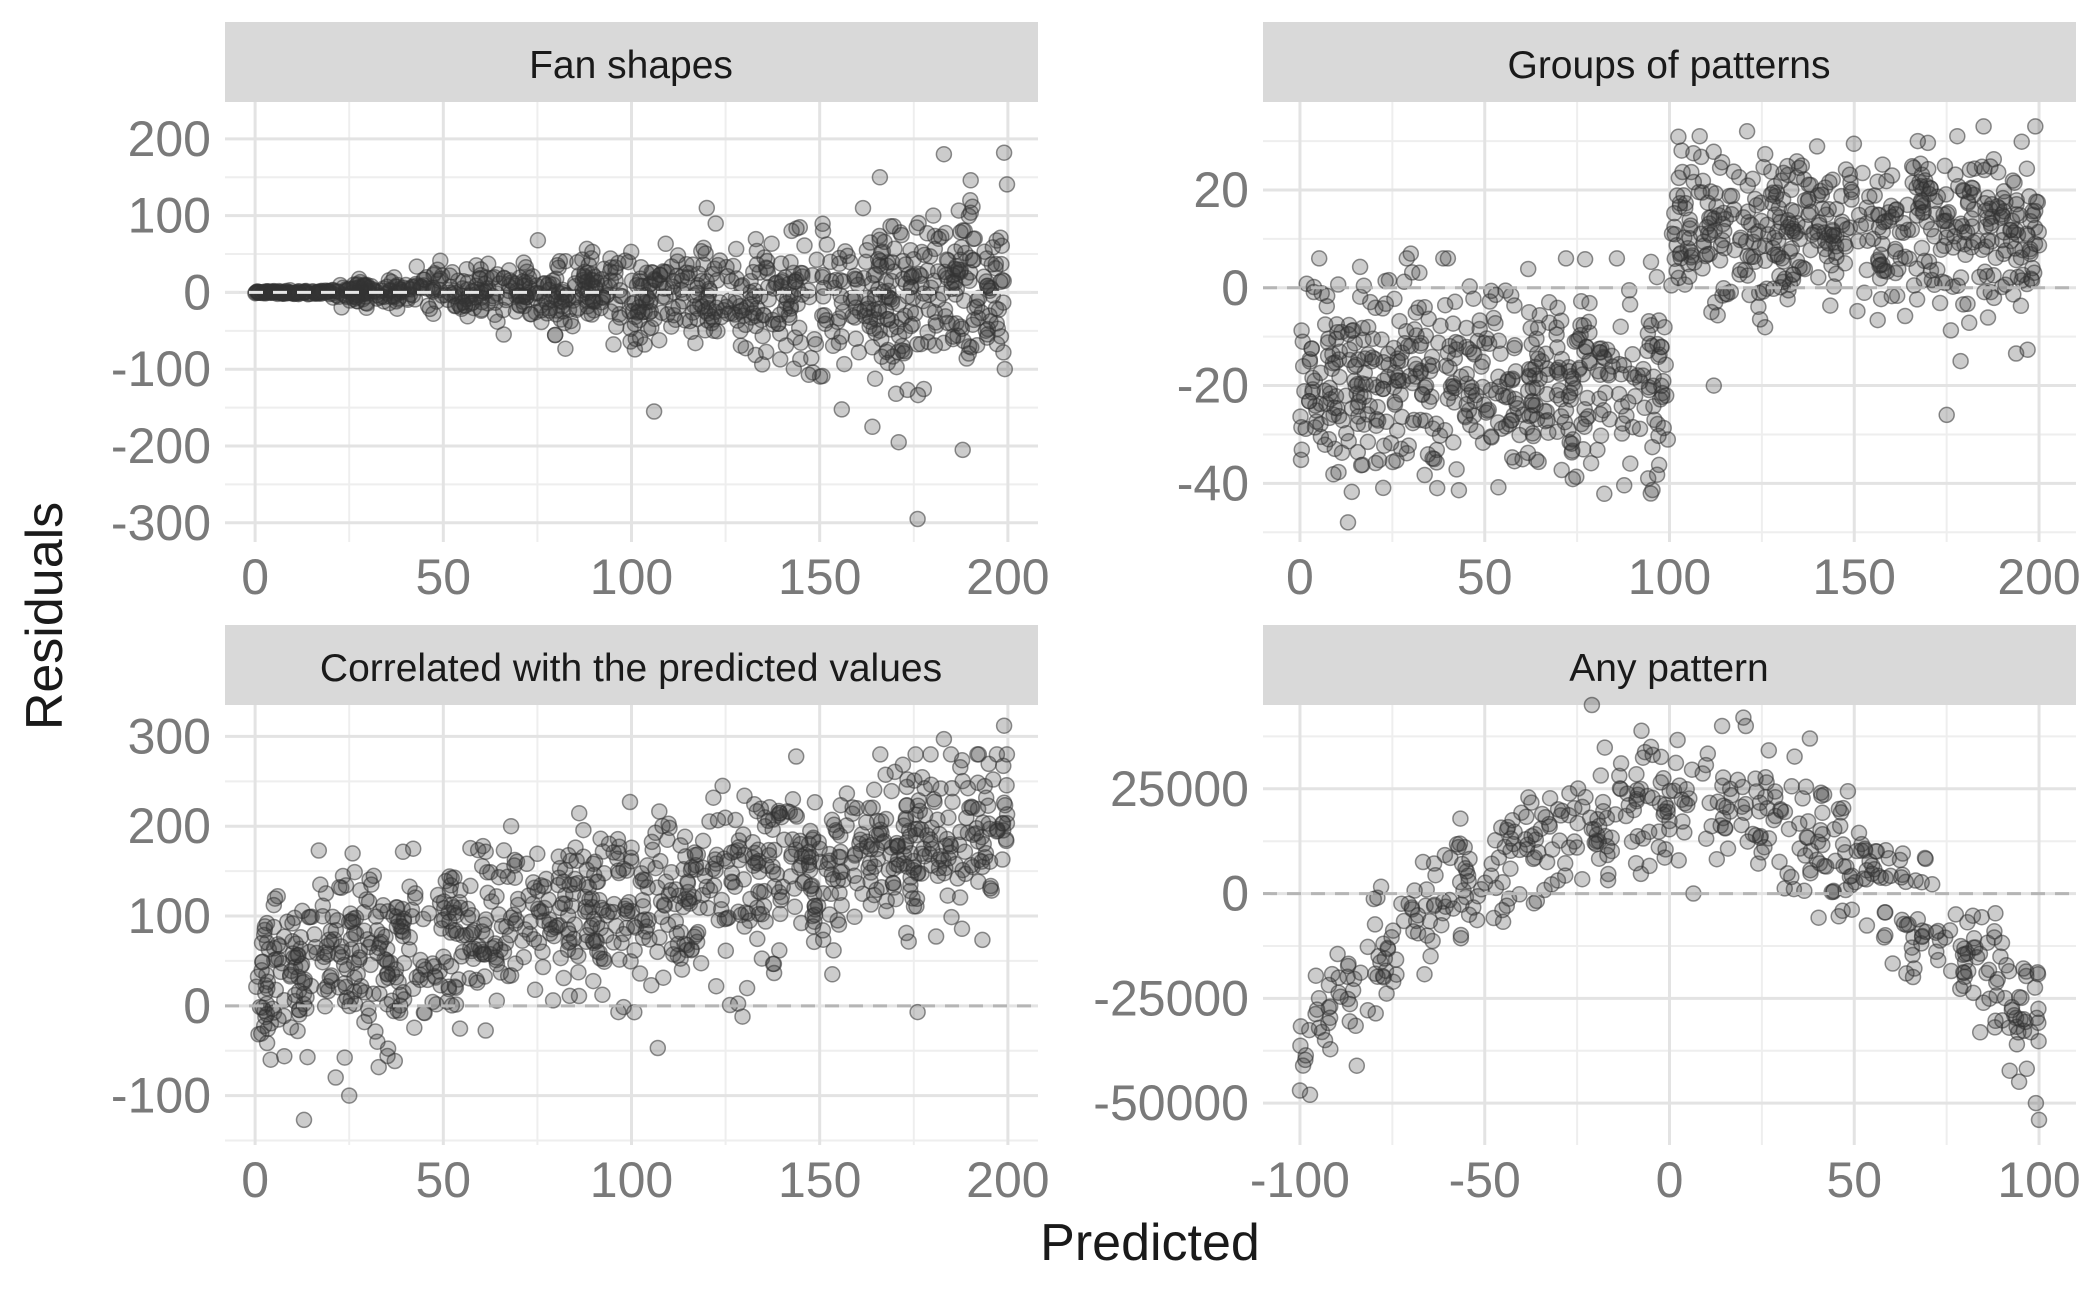 This screenshot has width=2100, height=1297. I want to click on correlated-with-predicted-y-tick-label: -100, so click(161, 1096).